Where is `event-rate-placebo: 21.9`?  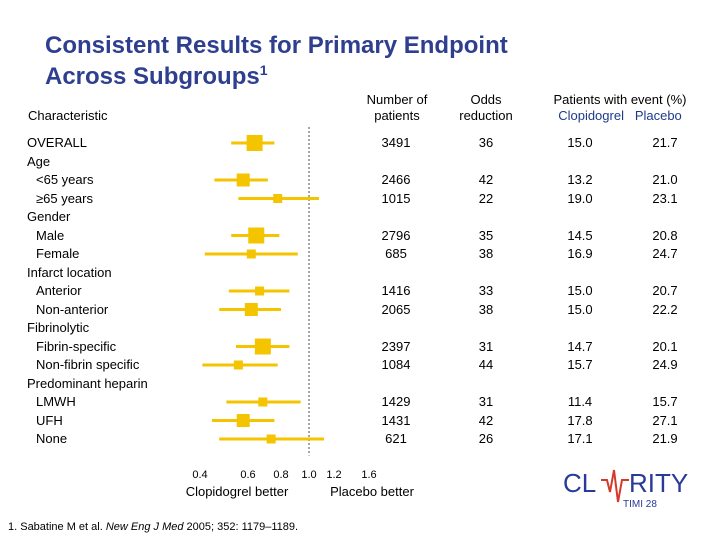 event-rate-placebo: 21.9 is located at coordinates (665, 438).